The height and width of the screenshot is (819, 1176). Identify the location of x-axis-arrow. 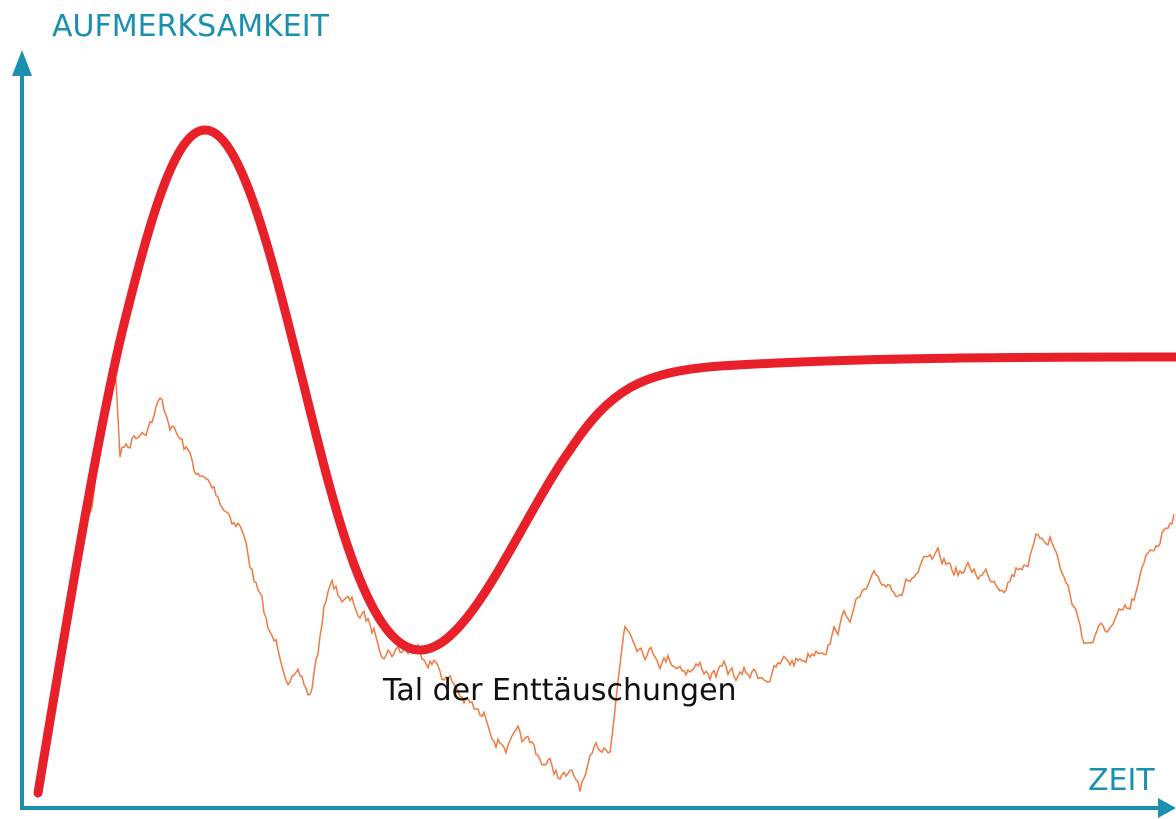
(1167, 808).